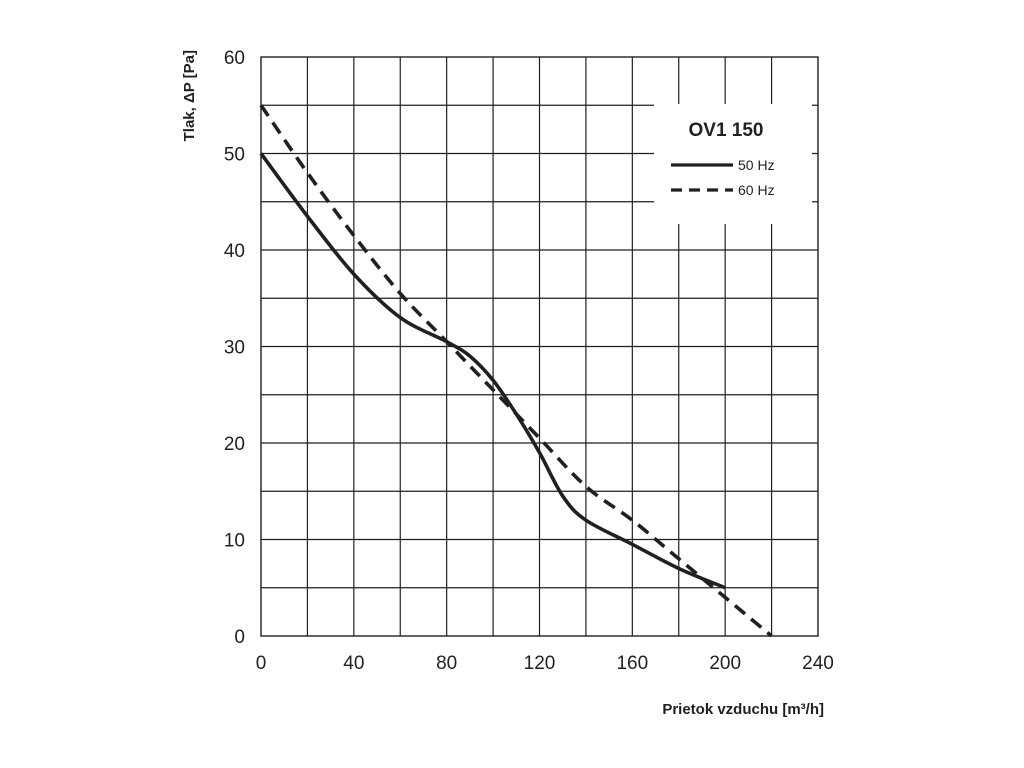  I want to click on y-tick-label: 60, so click(234, 58).